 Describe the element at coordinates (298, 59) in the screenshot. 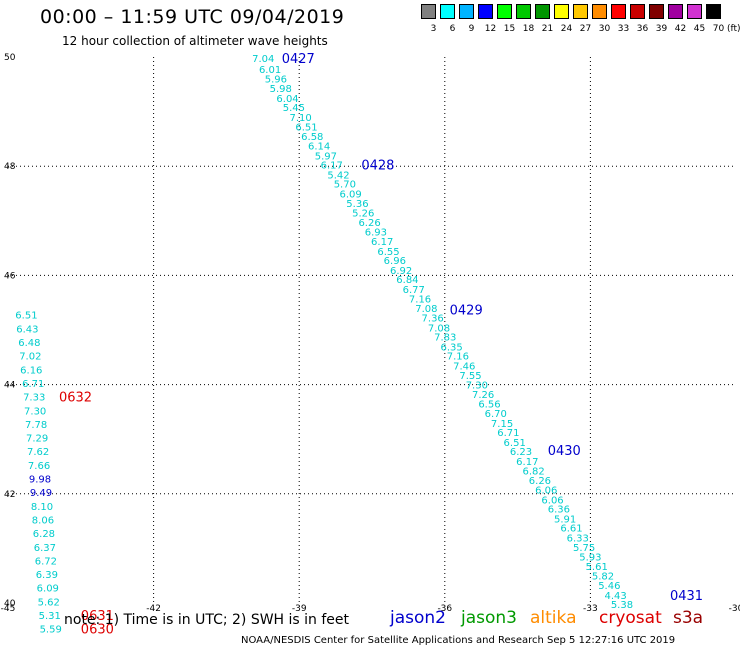

I see `pass-time-label: 0427` at that location.